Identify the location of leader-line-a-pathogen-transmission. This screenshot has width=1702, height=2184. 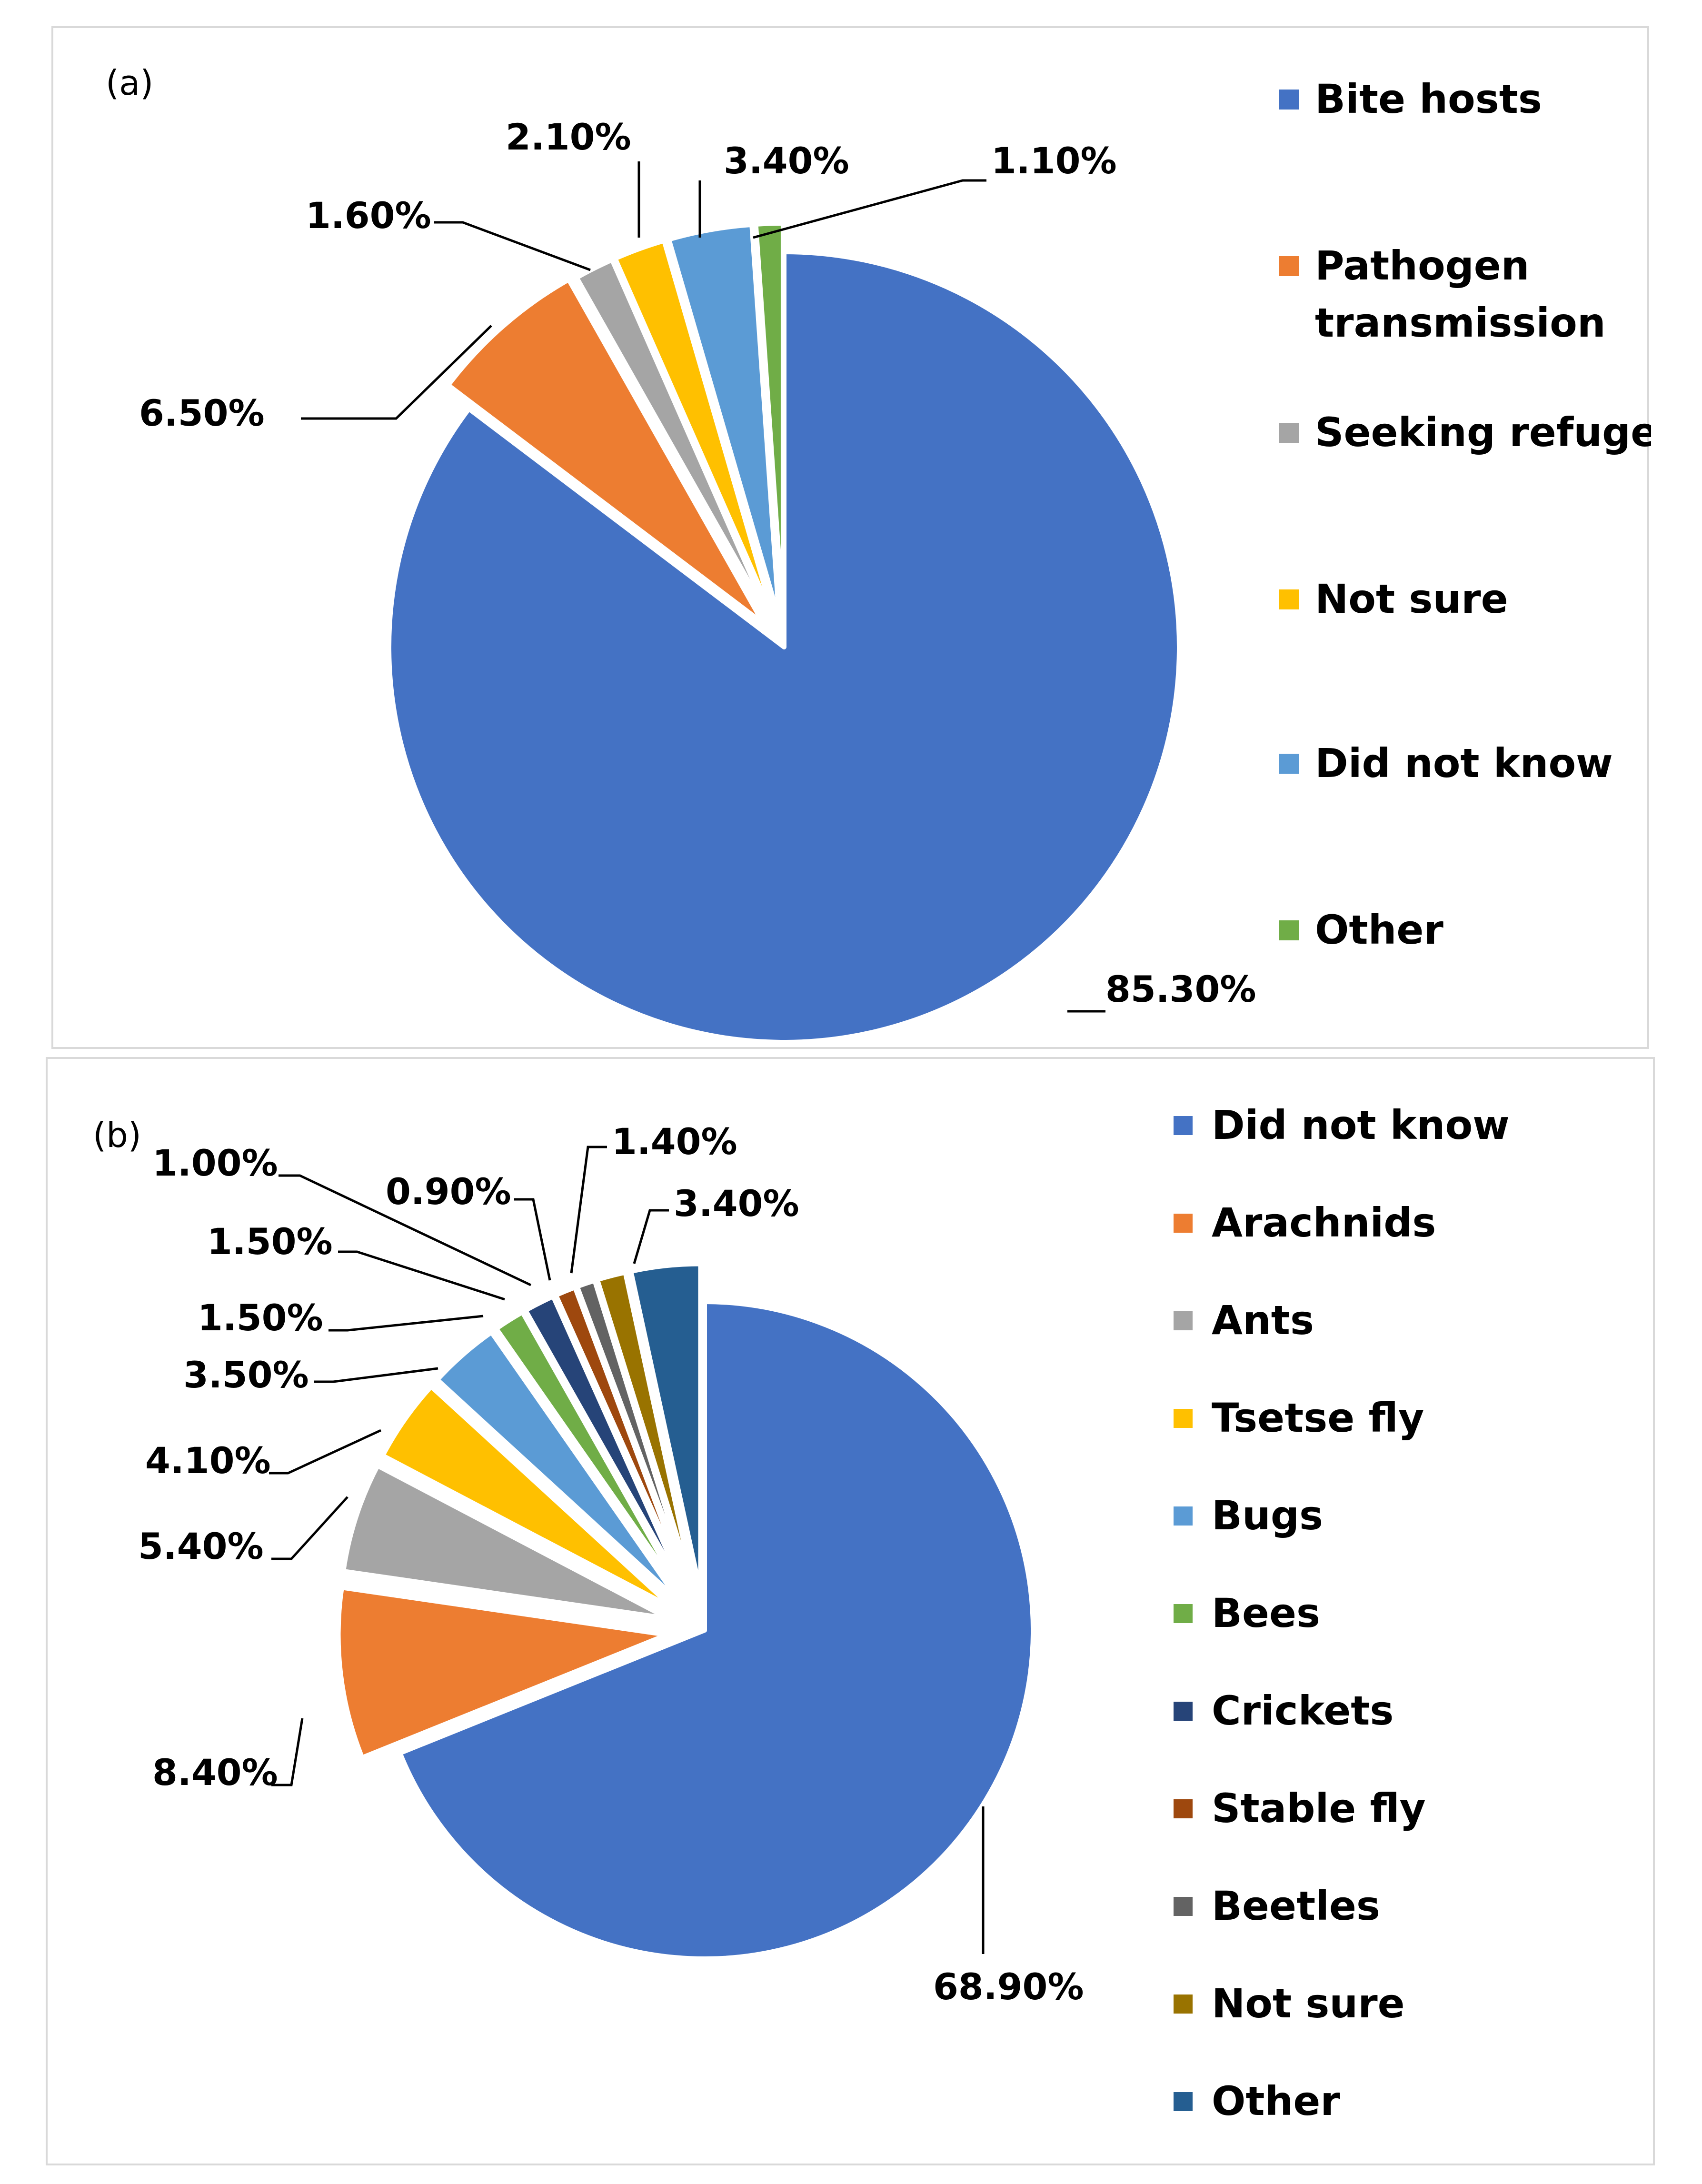
(397, 372).